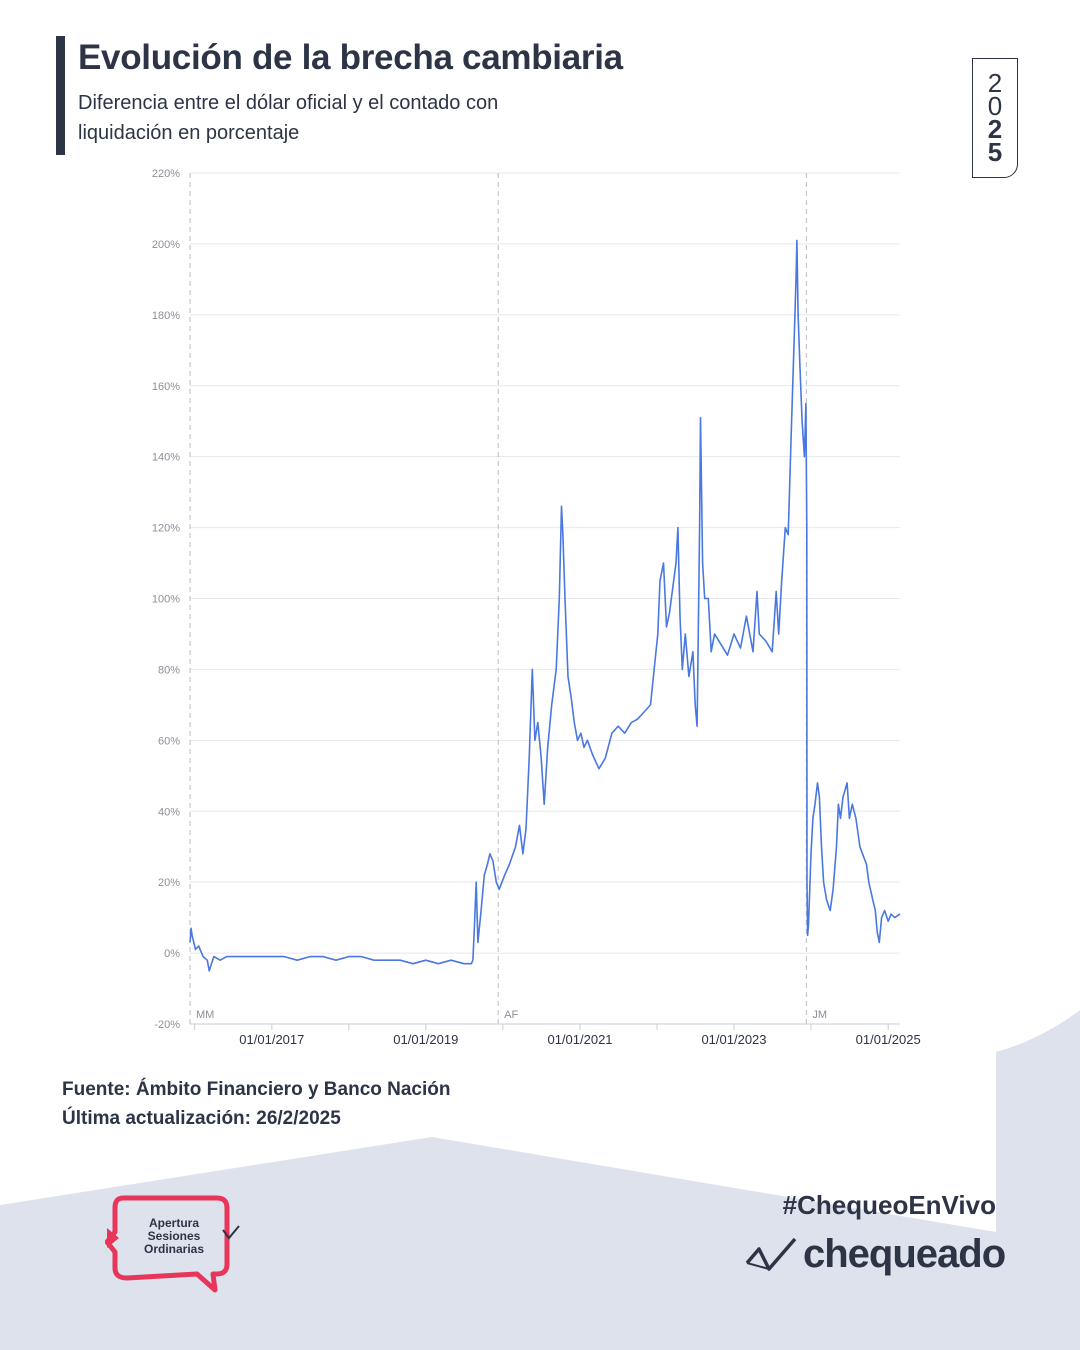 This screenshot has width=1080, height=1350. Describe the element at coordinates (169, 812) in the screenshot. I see `y-tick-label: 40%` at that location.